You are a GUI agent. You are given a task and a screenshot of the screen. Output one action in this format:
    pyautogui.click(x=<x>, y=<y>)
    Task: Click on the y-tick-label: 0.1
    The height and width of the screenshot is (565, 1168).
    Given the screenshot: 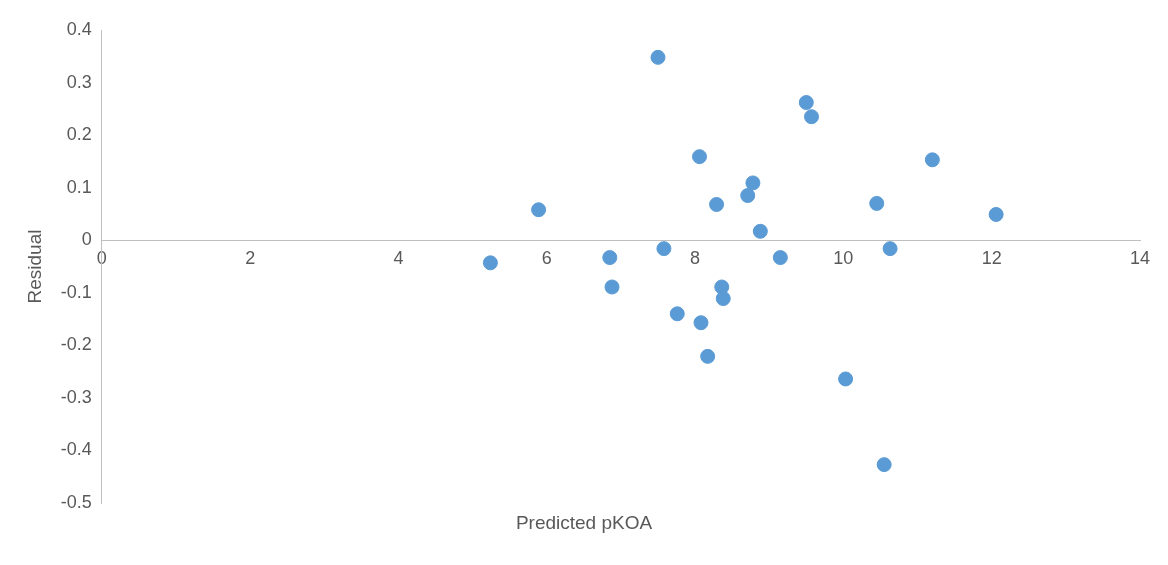 What is the action you would take?
    pyautogui.click(x=79, y=186)
    